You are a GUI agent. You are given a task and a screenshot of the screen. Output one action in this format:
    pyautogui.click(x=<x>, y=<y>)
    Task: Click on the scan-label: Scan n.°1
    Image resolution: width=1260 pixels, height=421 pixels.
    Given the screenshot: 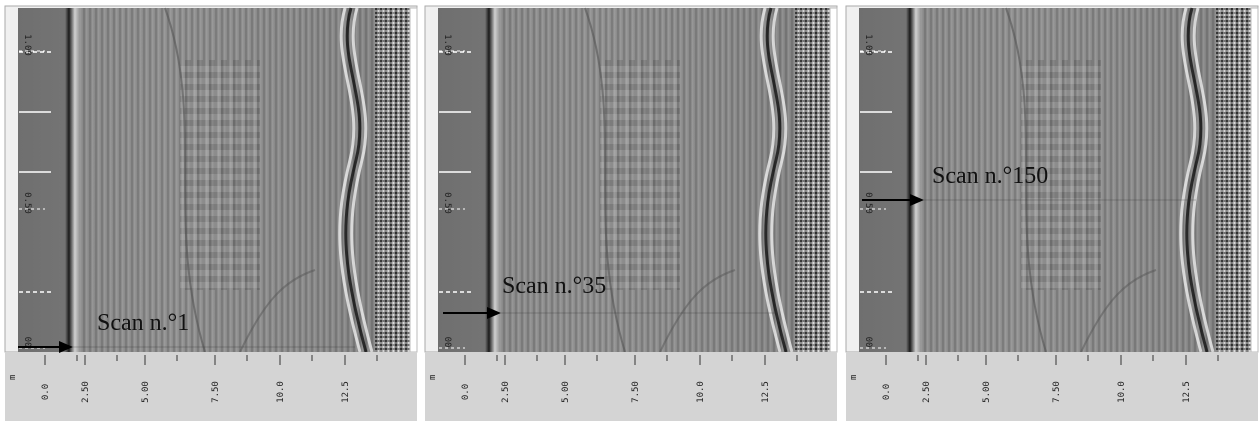 What is the action you would take?
    pyautogui.click(x=143, y=323)
    